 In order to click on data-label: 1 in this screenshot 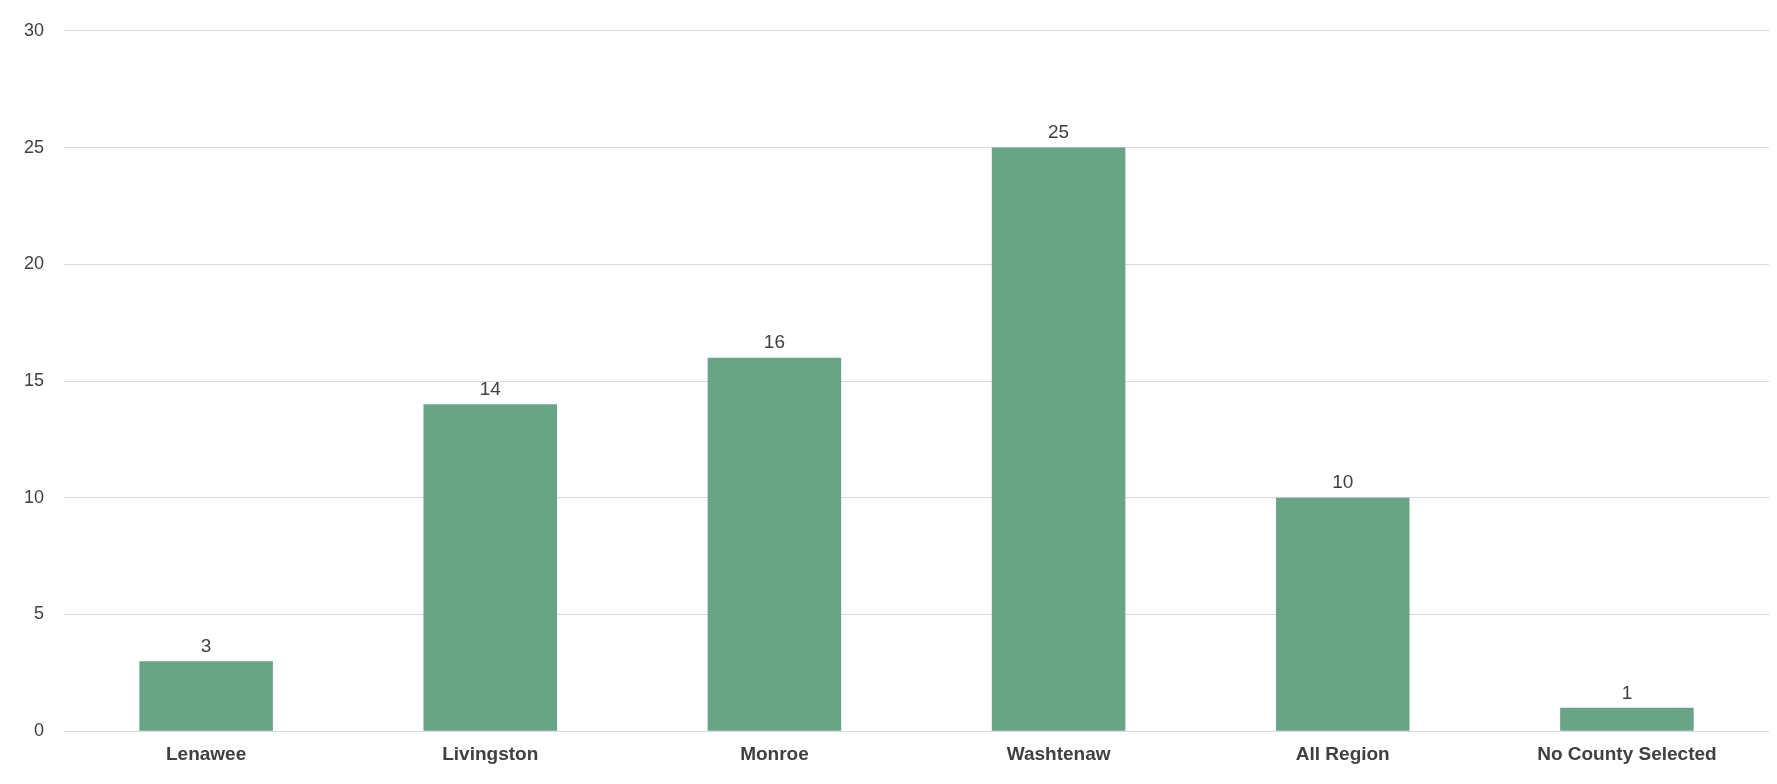, I will do `click(1627, 692)`.